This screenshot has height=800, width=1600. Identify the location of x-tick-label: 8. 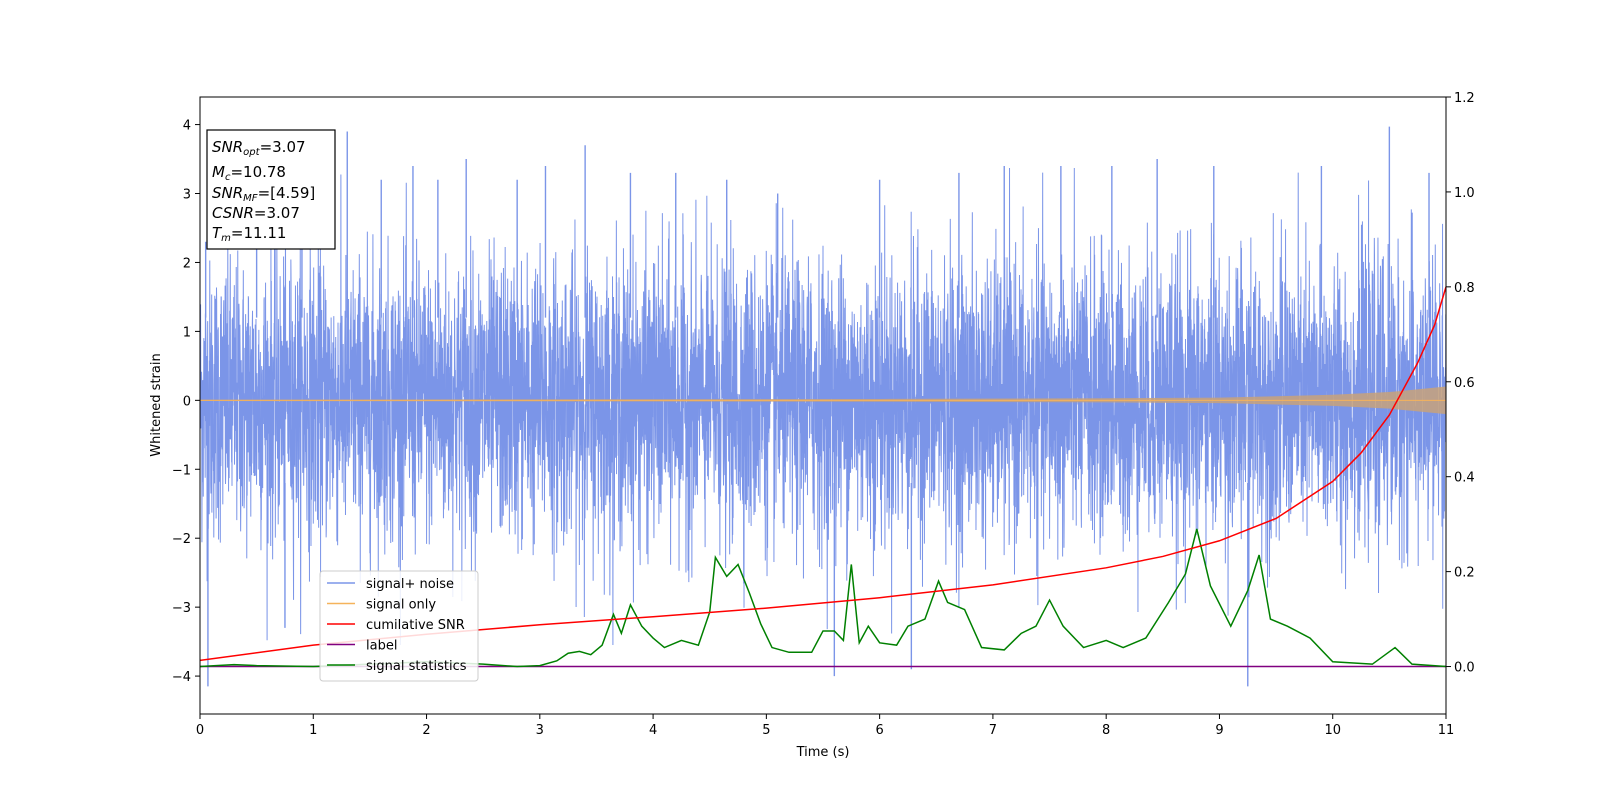
(1106, 730).